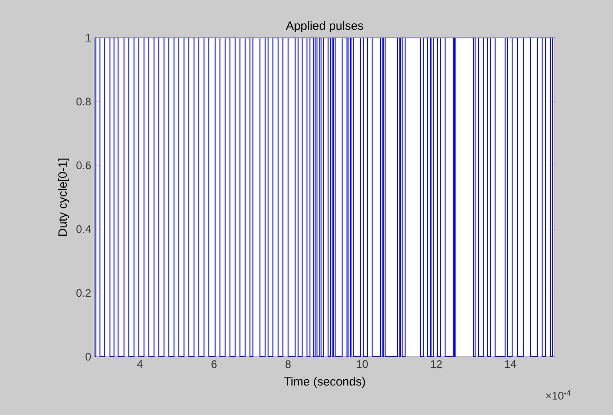 This screenshot has width=613, height=415. What do you see at coordinates (325, 27) in the screenshot?
I see `chart-title: Applied pulses` at bounding box center [325, 27].